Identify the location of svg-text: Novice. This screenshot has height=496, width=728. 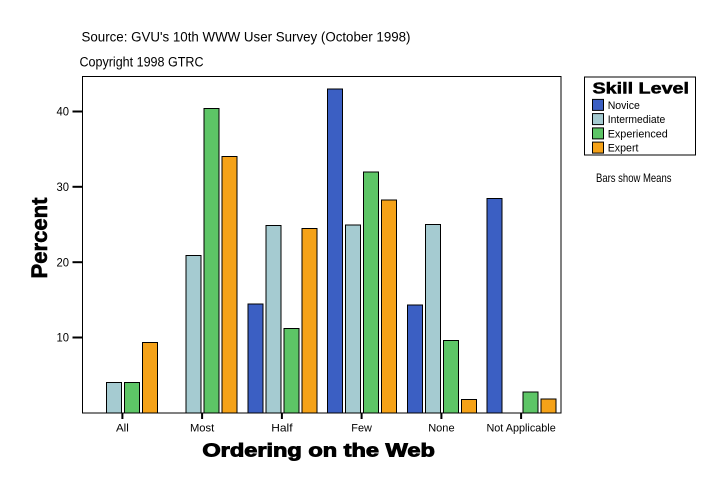
(624, 106).